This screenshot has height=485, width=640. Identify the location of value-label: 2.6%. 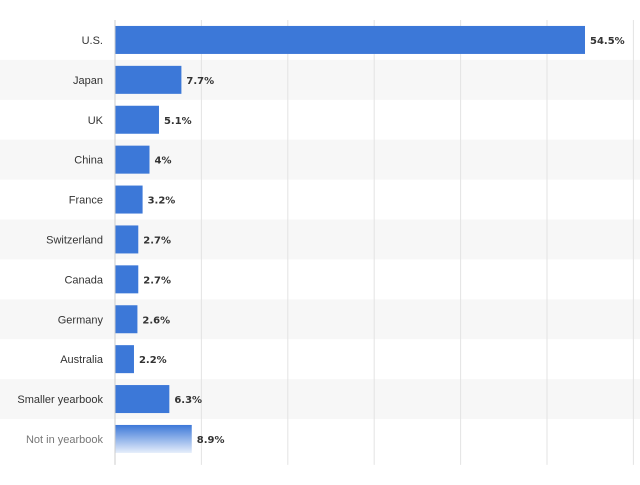
(156, 320).